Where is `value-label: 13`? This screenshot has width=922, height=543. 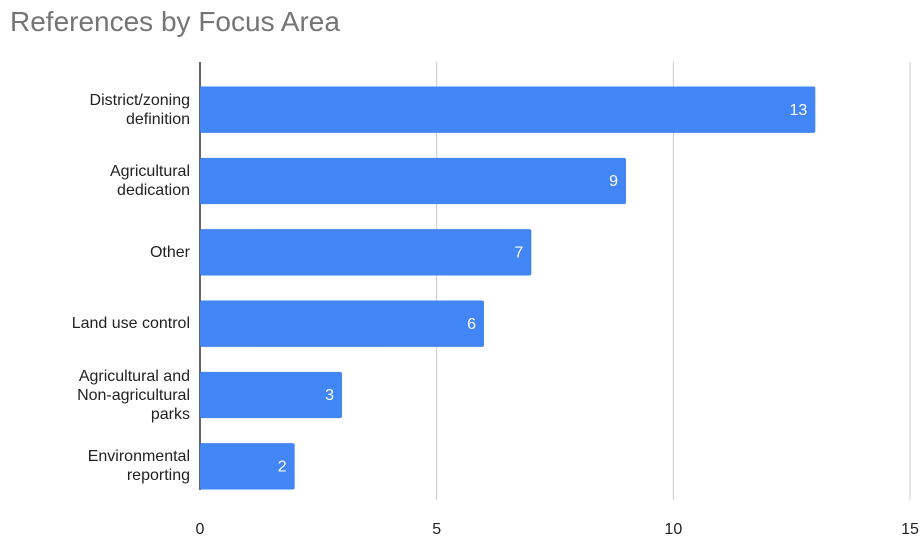 value-label: 13 is located at coordinates (799, 110).